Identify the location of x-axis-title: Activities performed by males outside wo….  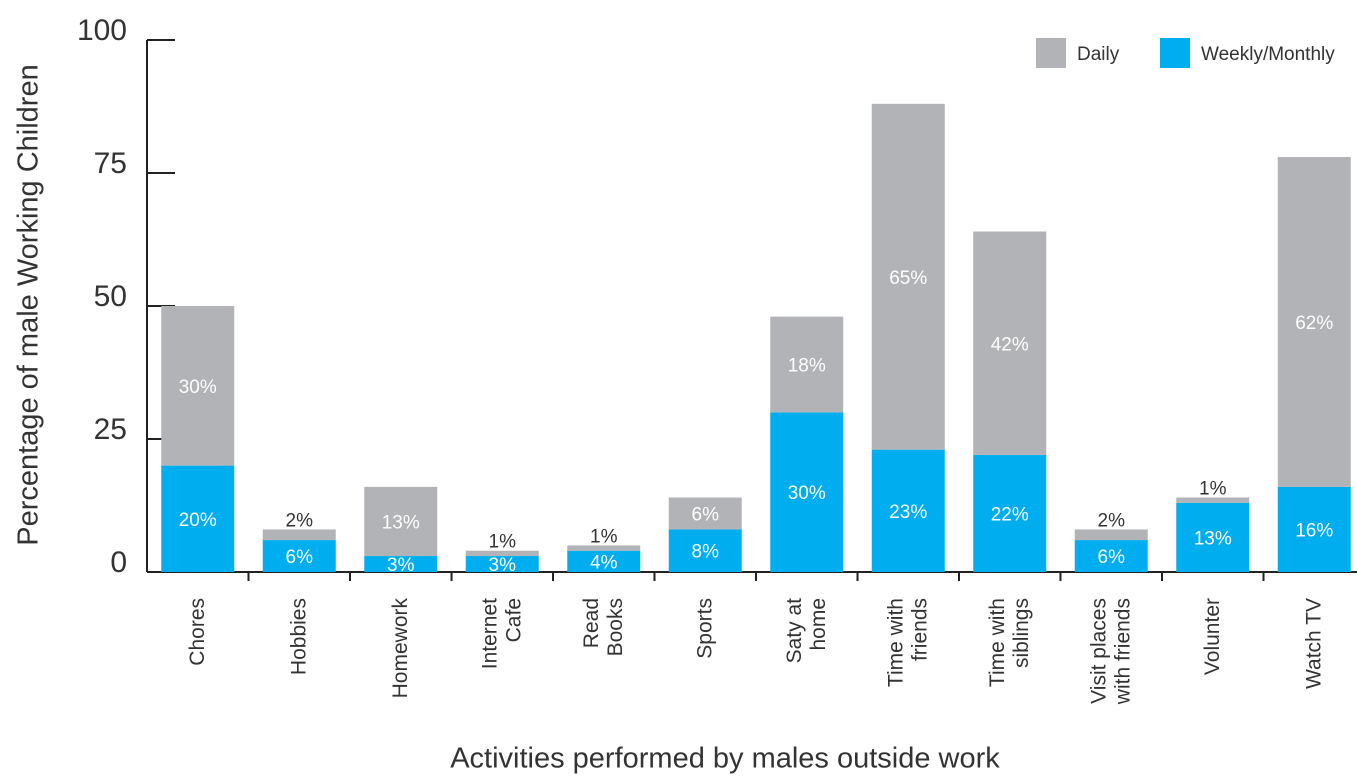
(725, 759).